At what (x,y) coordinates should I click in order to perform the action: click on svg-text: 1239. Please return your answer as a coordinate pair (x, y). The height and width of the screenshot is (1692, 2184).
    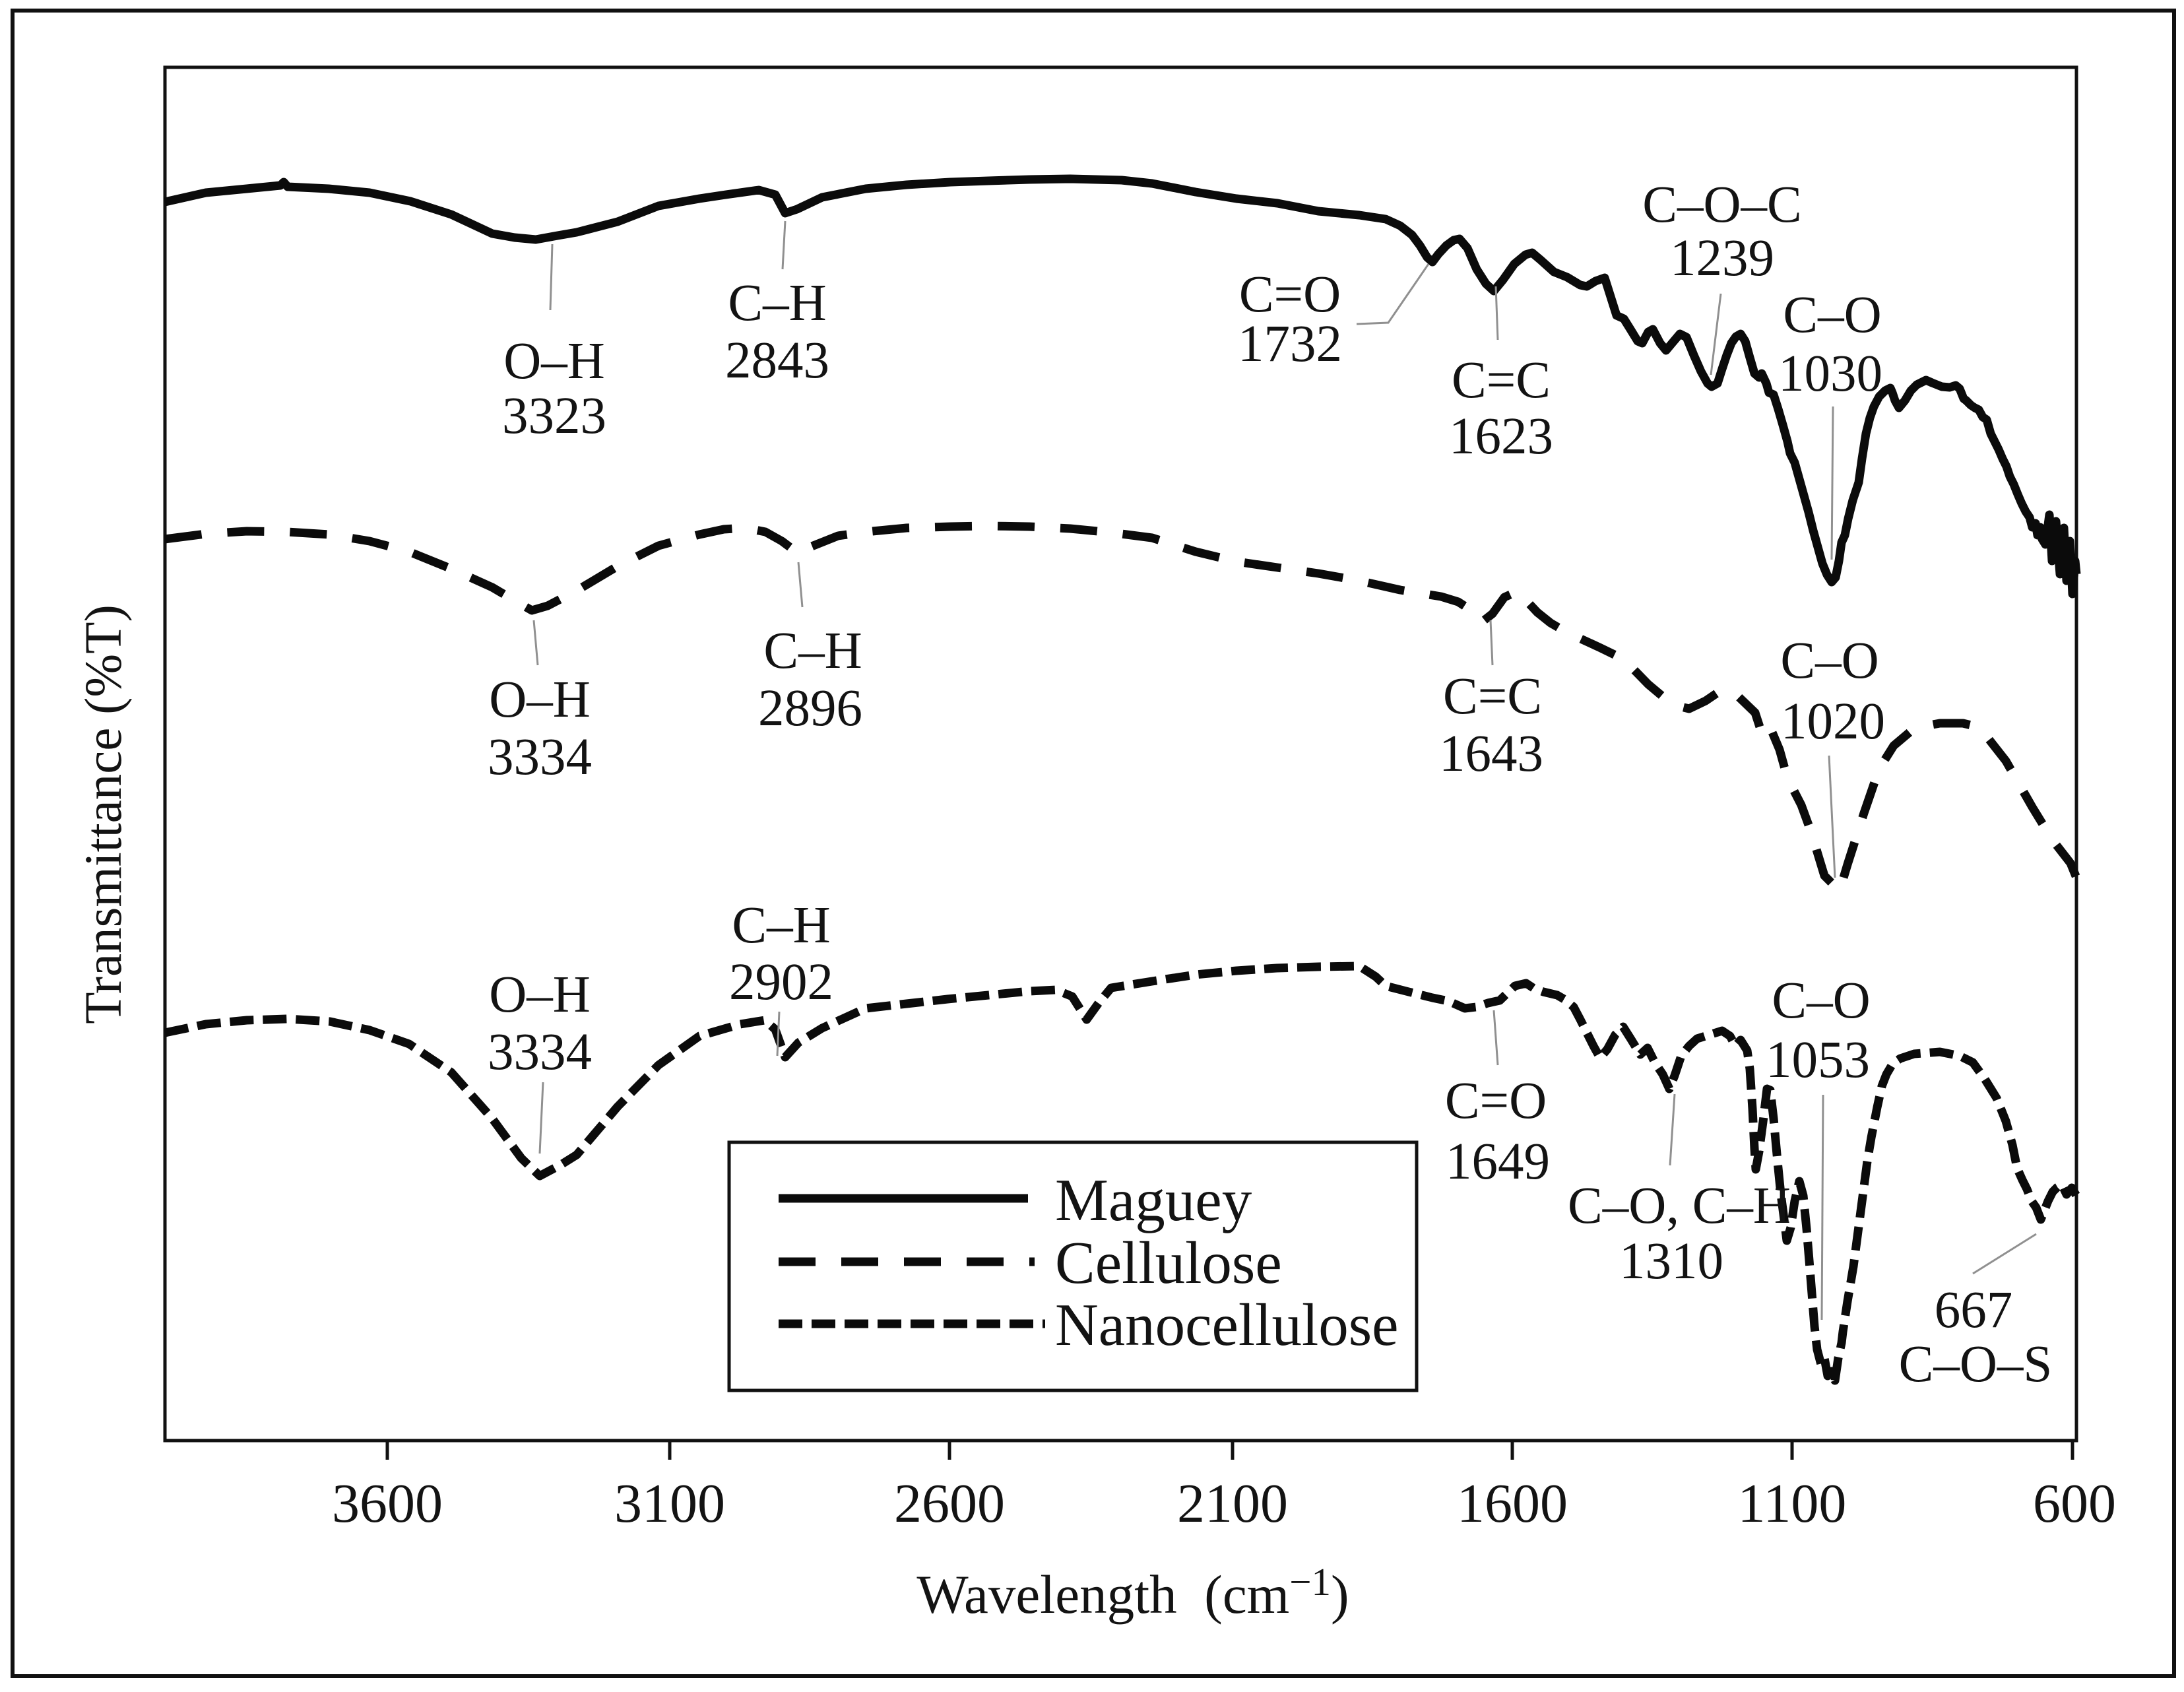
    Looking at the image, I should click on (1722, 258).